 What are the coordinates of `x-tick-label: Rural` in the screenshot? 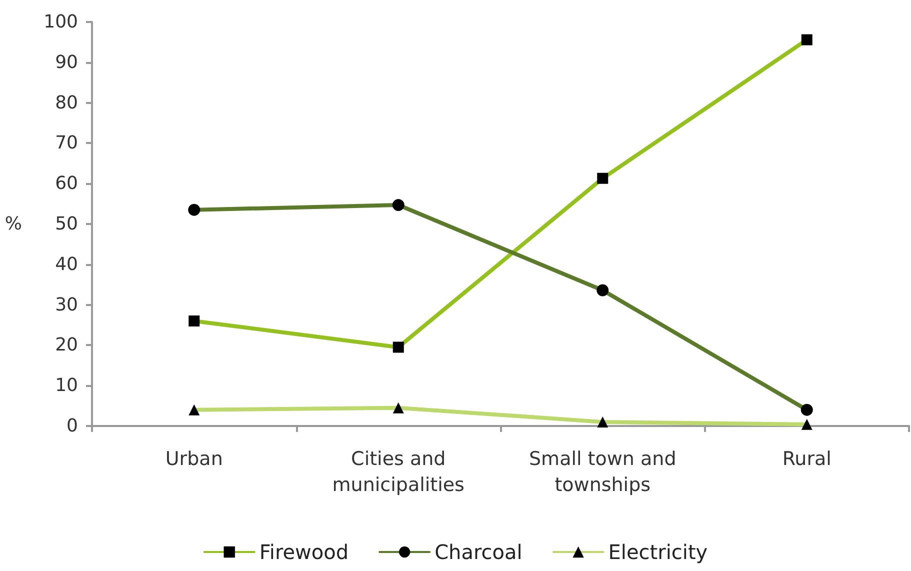 It's located at (807, 459).